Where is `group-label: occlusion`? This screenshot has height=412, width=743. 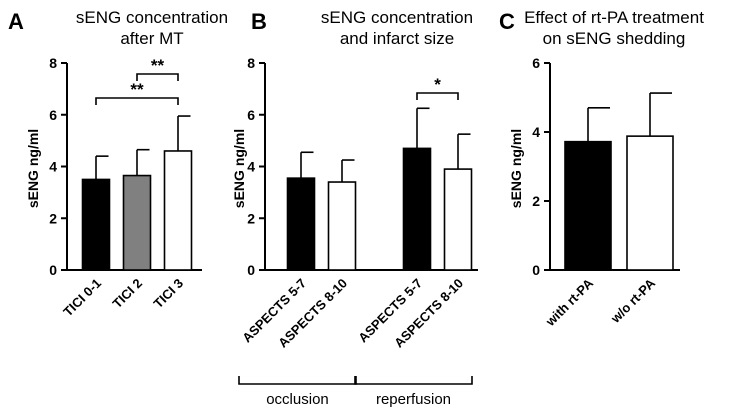 group-label: occlusion is located at coordinates (297, 399).